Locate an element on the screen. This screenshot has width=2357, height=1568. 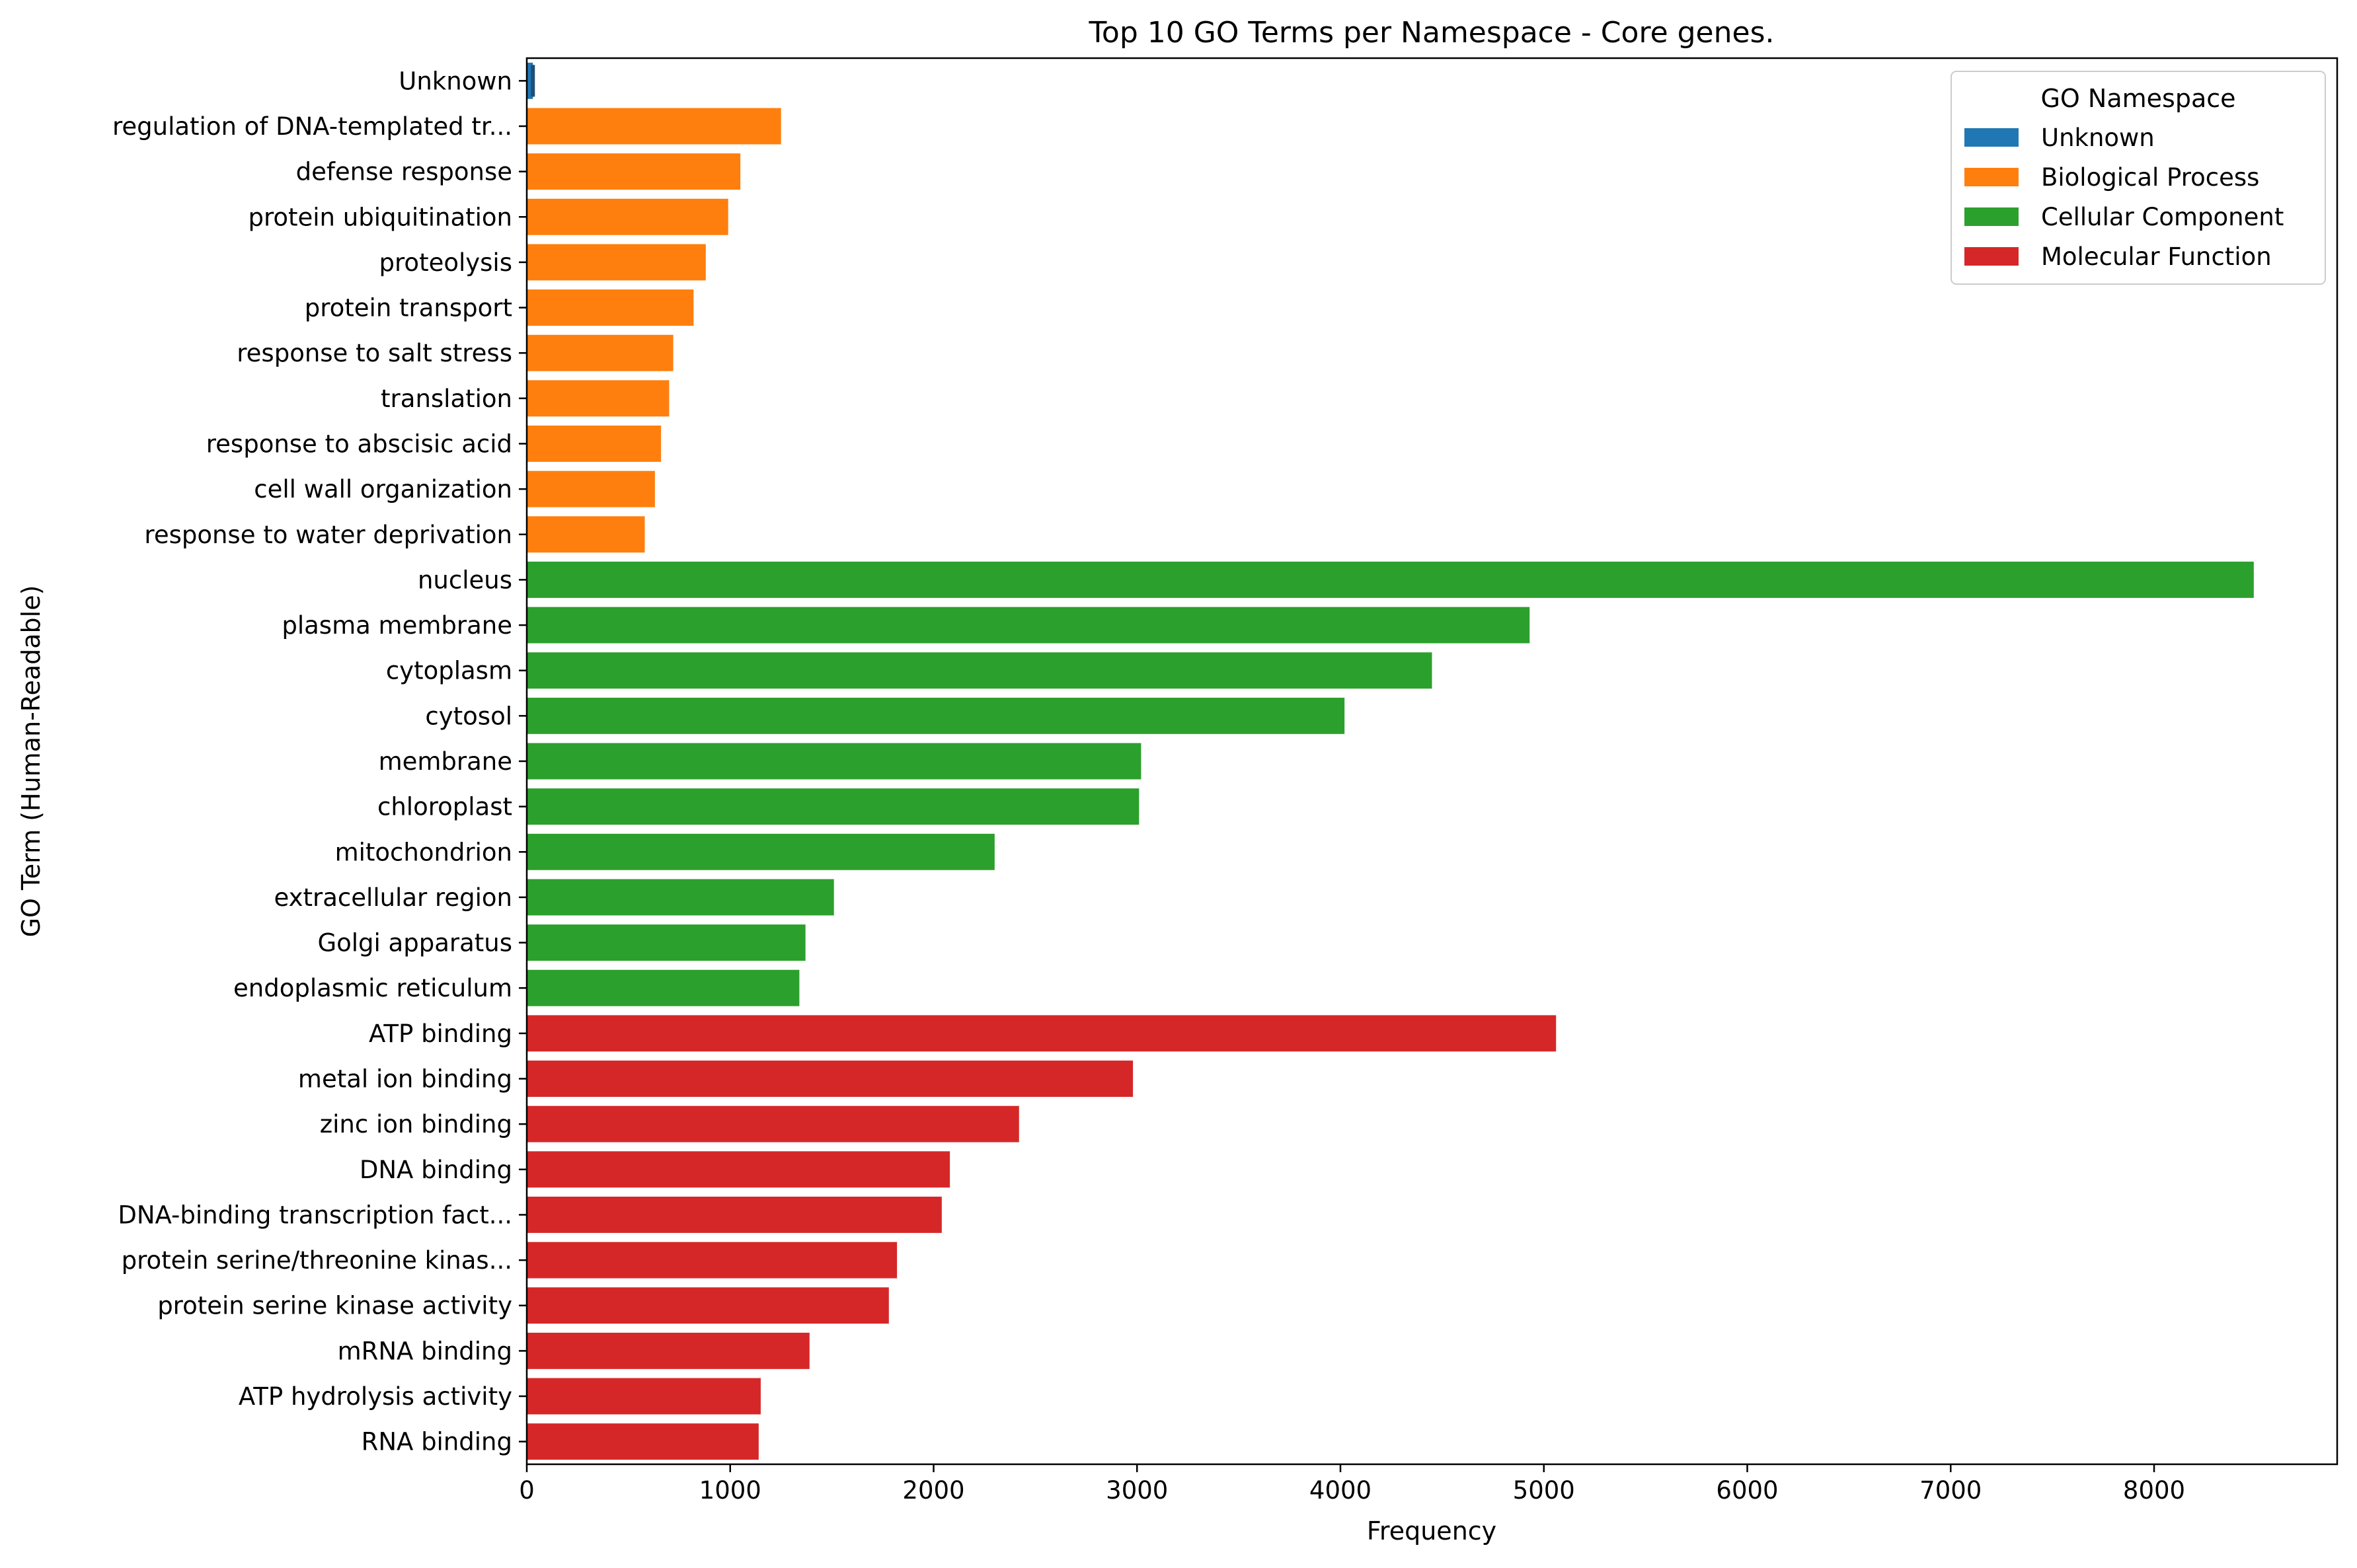
y-tick-label-7: translation is located at coordinates (446, 399).